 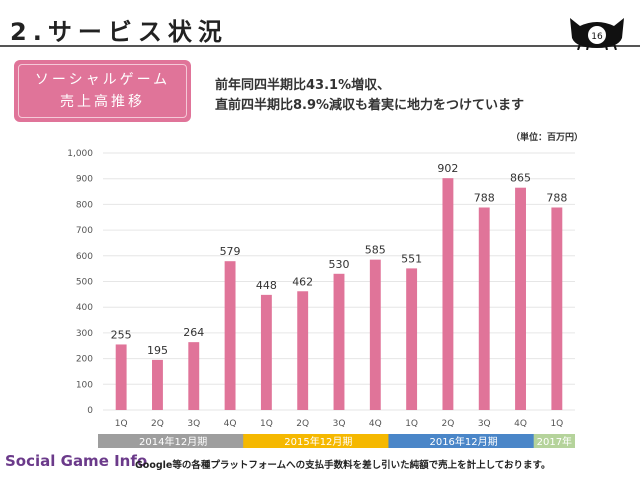 I want to click on section-badge: ソーシャルゲーム 売上高推移, so click(x=102, y=91).